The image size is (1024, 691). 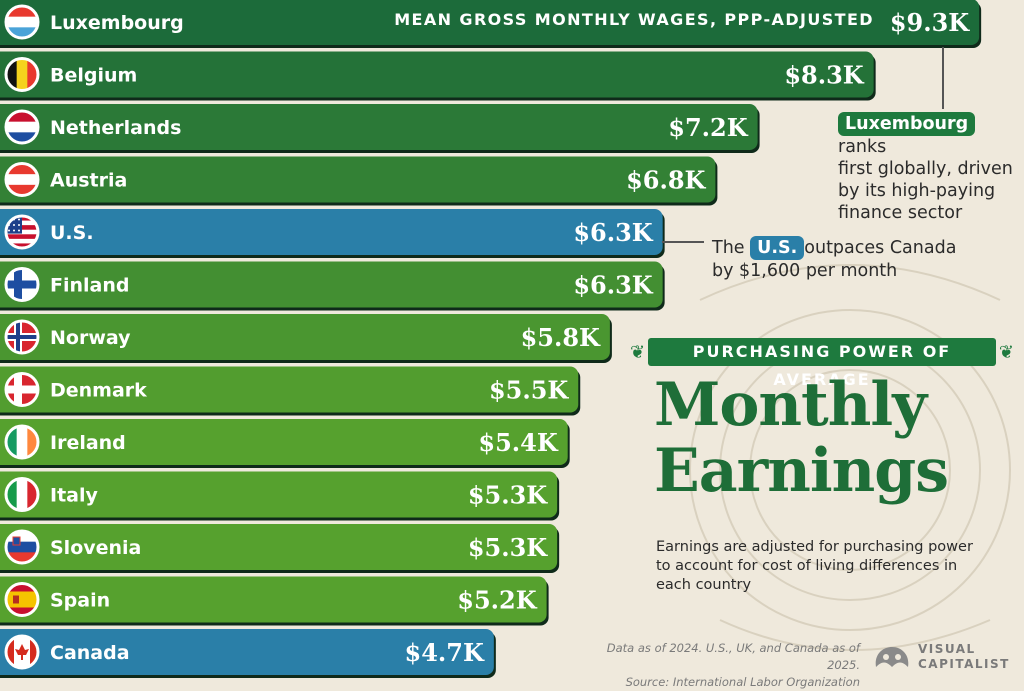 I want to click on bar-spain, so click(x=273, y=599).